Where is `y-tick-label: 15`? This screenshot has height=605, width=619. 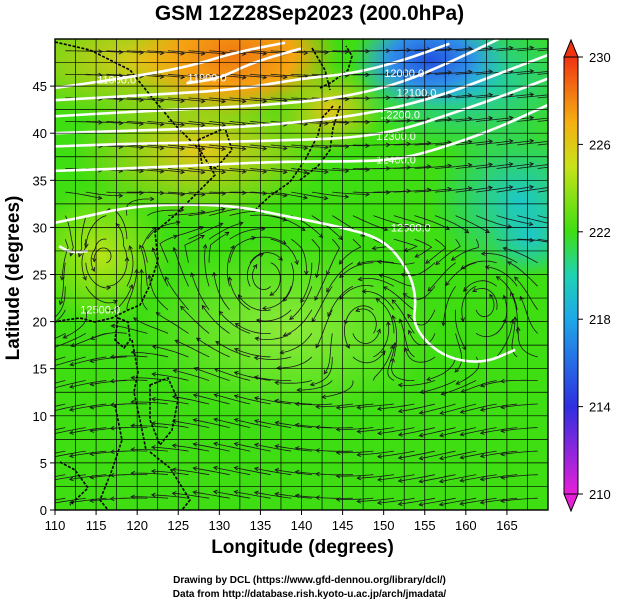 y-tick-label: 15 is located at coordinates (40, 369).